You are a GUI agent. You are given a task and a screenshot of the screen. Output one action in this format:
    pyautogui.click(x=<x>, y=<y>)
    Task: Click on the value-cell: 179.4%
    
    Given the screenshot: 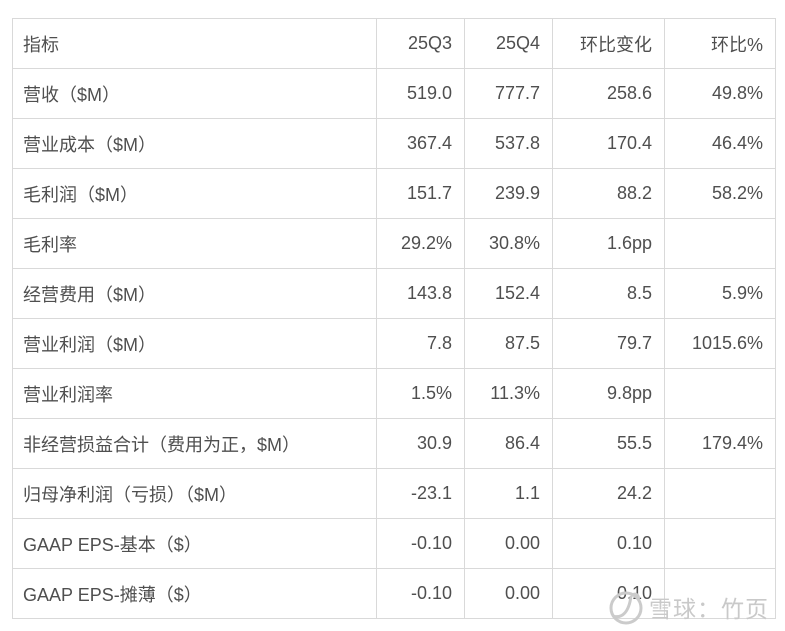 What is the action you would take?
    pyautogui.click(x=720, y=443)
    